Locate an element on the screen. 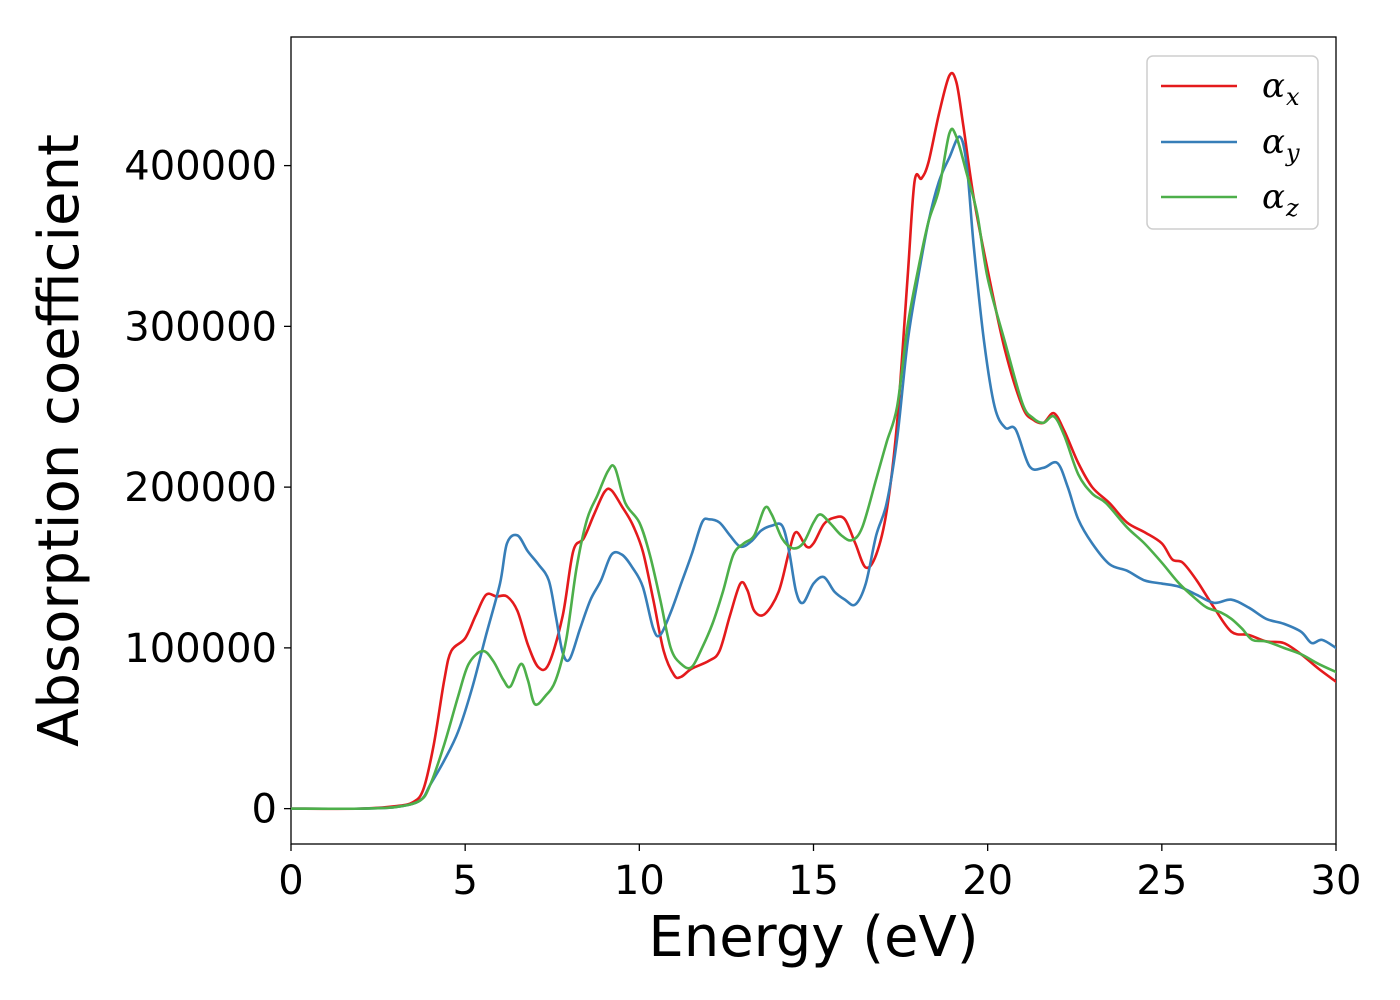 This screenshot has height=1000, width=1400. x-tick-label: 5 is located at coordinates (464, 881).